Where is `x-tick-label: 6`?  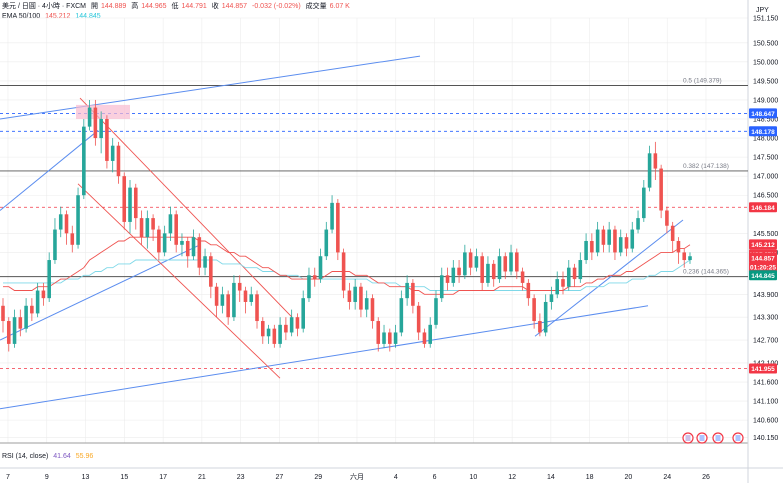
x-tick-label: 6 is located at coordinates (435, 477).